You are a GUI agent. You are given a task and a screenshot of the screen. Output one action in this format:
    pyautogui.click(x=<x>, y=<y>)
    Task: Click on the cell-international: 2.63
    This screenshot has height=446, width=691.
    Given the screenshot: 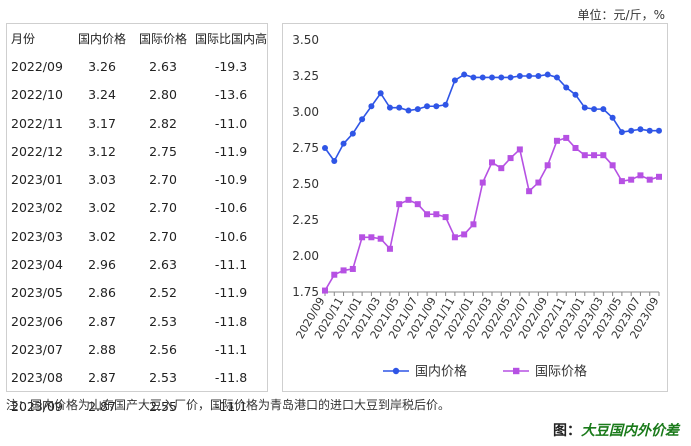 What is the action you would take?
    pyautogui.click(x=163, y=265)
    